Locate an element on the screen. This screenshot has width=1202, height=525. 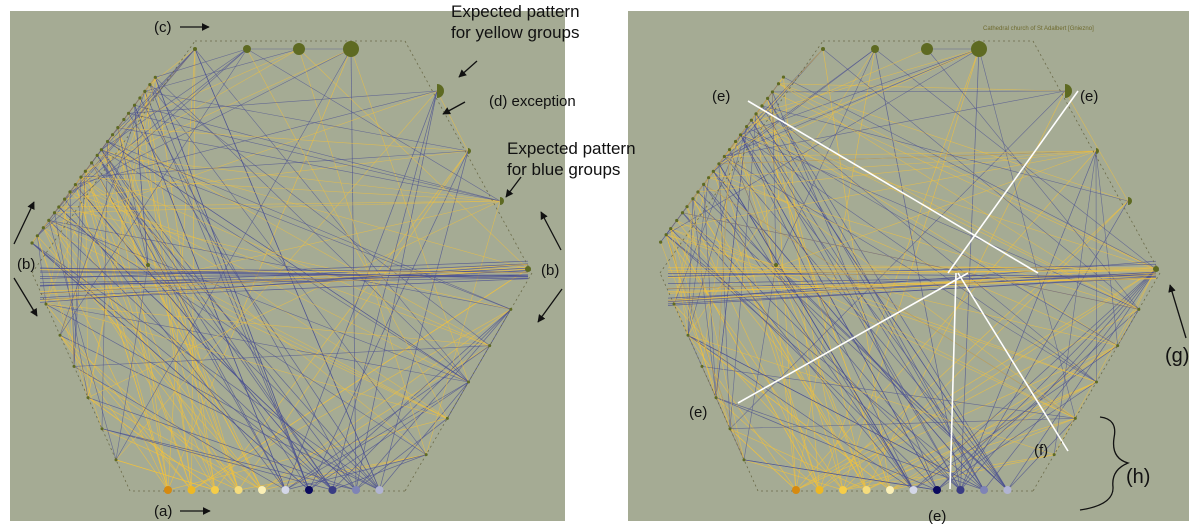
label-d: (d) exception is located at coordinates (532, 101).